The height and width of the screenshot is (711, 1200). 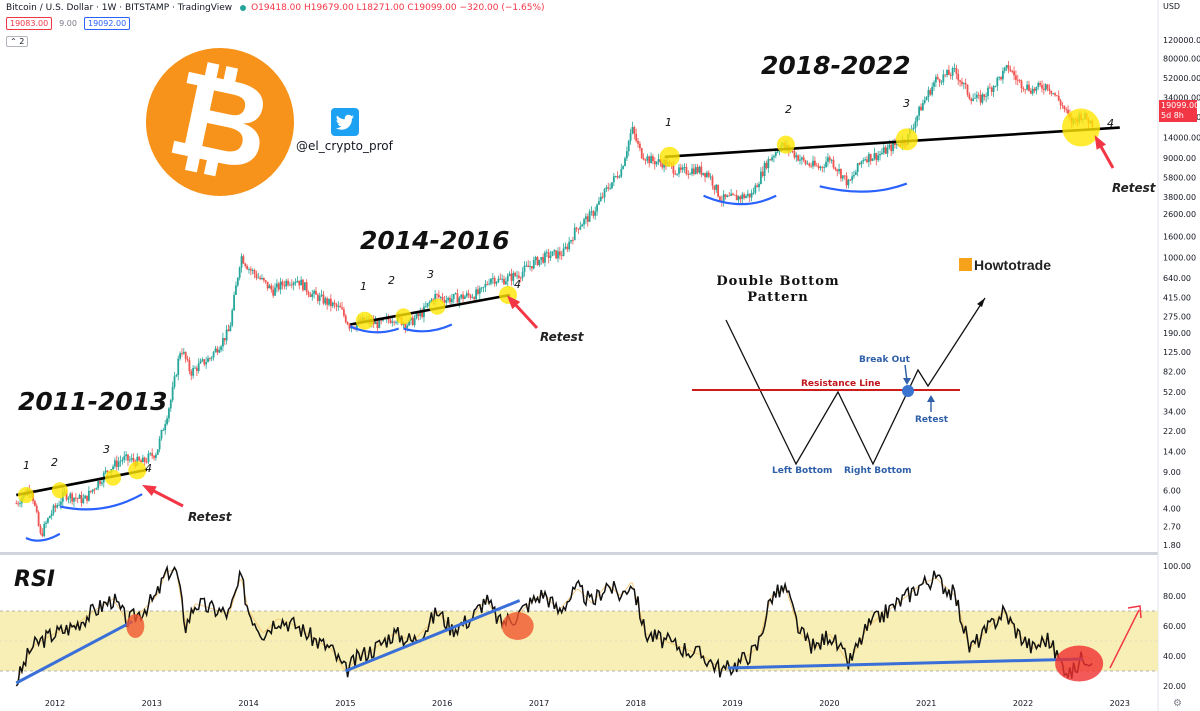 I want to click on point-2-2014: 2, so click(x=391, y=280).